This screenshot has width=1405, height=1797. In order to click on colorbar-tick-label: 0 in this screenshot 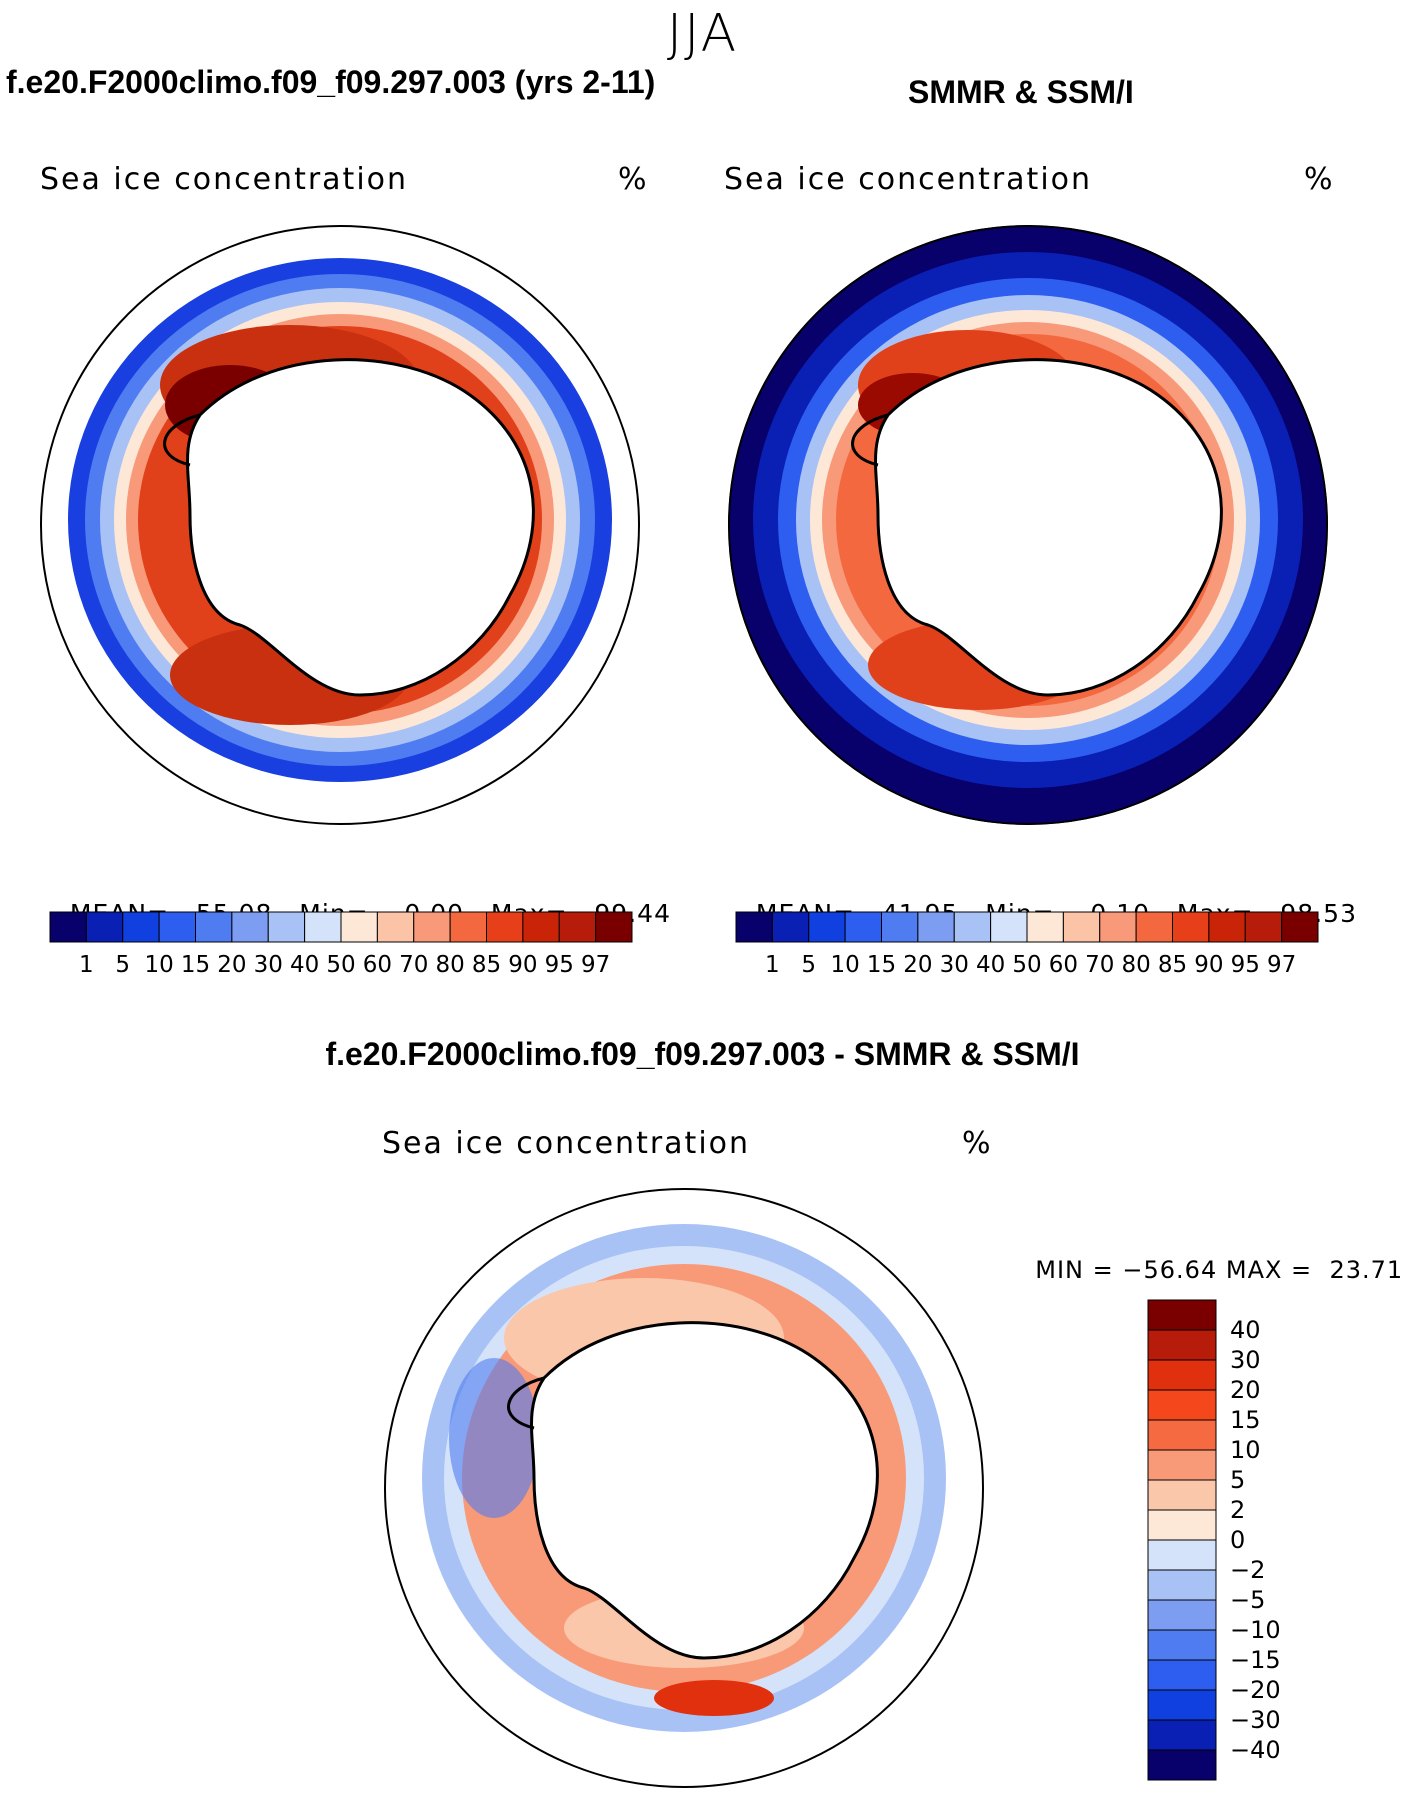, I will do `click(1238, 1540)`.